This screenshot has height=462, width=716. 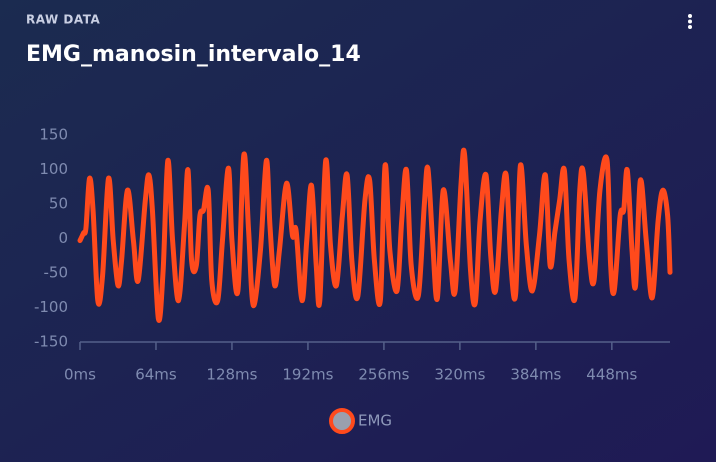 What do you see at coordinates (307, 375) in the screenshot?
I see `x-tick-label: 192ms` at bounding box center [307, 375].